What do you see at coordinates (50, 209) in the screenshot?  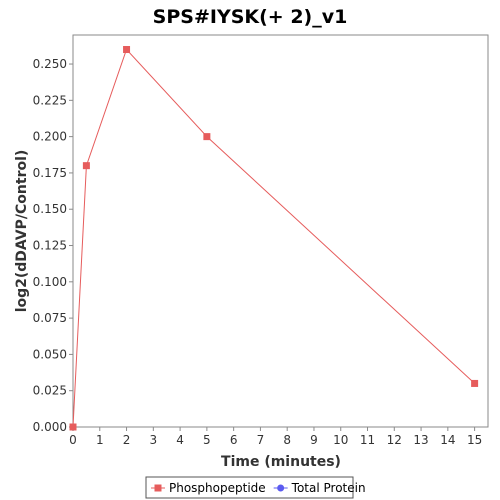 I see `y-tick-label: 0.150` at bounding box center [50, 209].